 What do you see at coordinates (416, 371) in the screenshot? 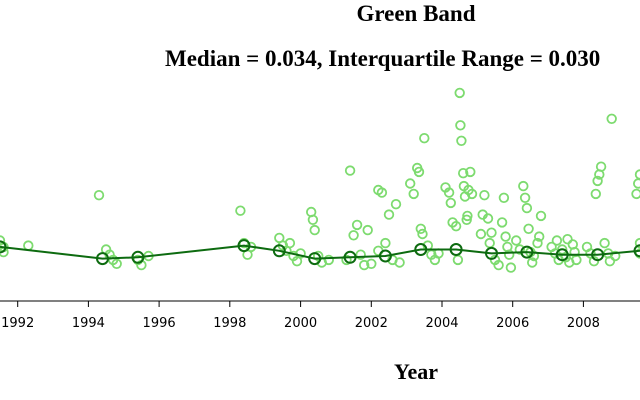
I see `x-axis-label: Year` at bounding box center [416, 371].